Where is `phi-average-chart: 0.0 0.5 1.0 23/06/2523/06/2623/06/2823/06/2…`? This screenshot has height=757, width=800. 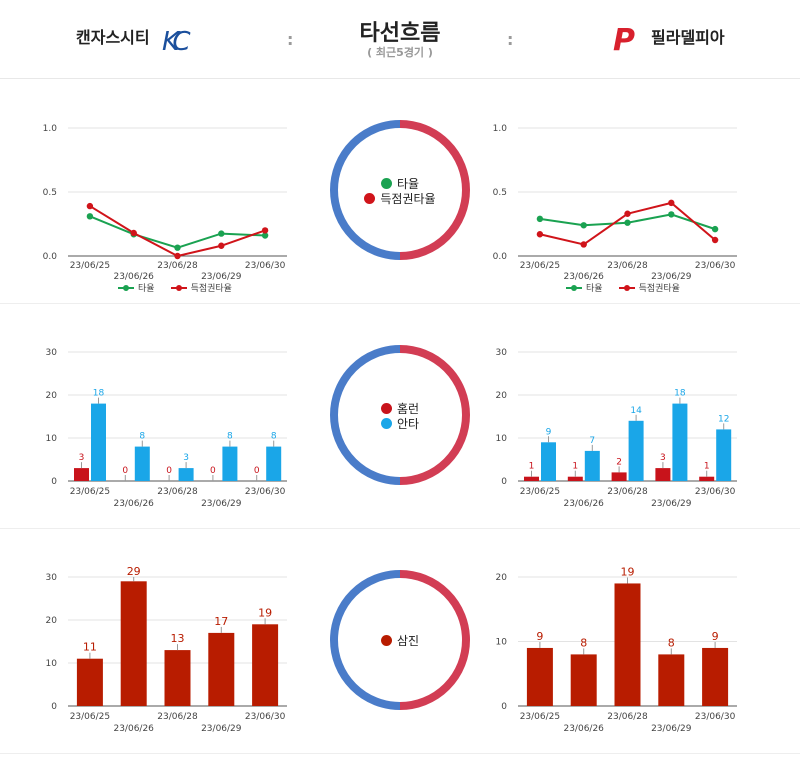
phi-average-chart: 0.0 0.5 1.0 23/06/2523/06/2623/06/2823/06/2… is located at coordinates (615, 203).